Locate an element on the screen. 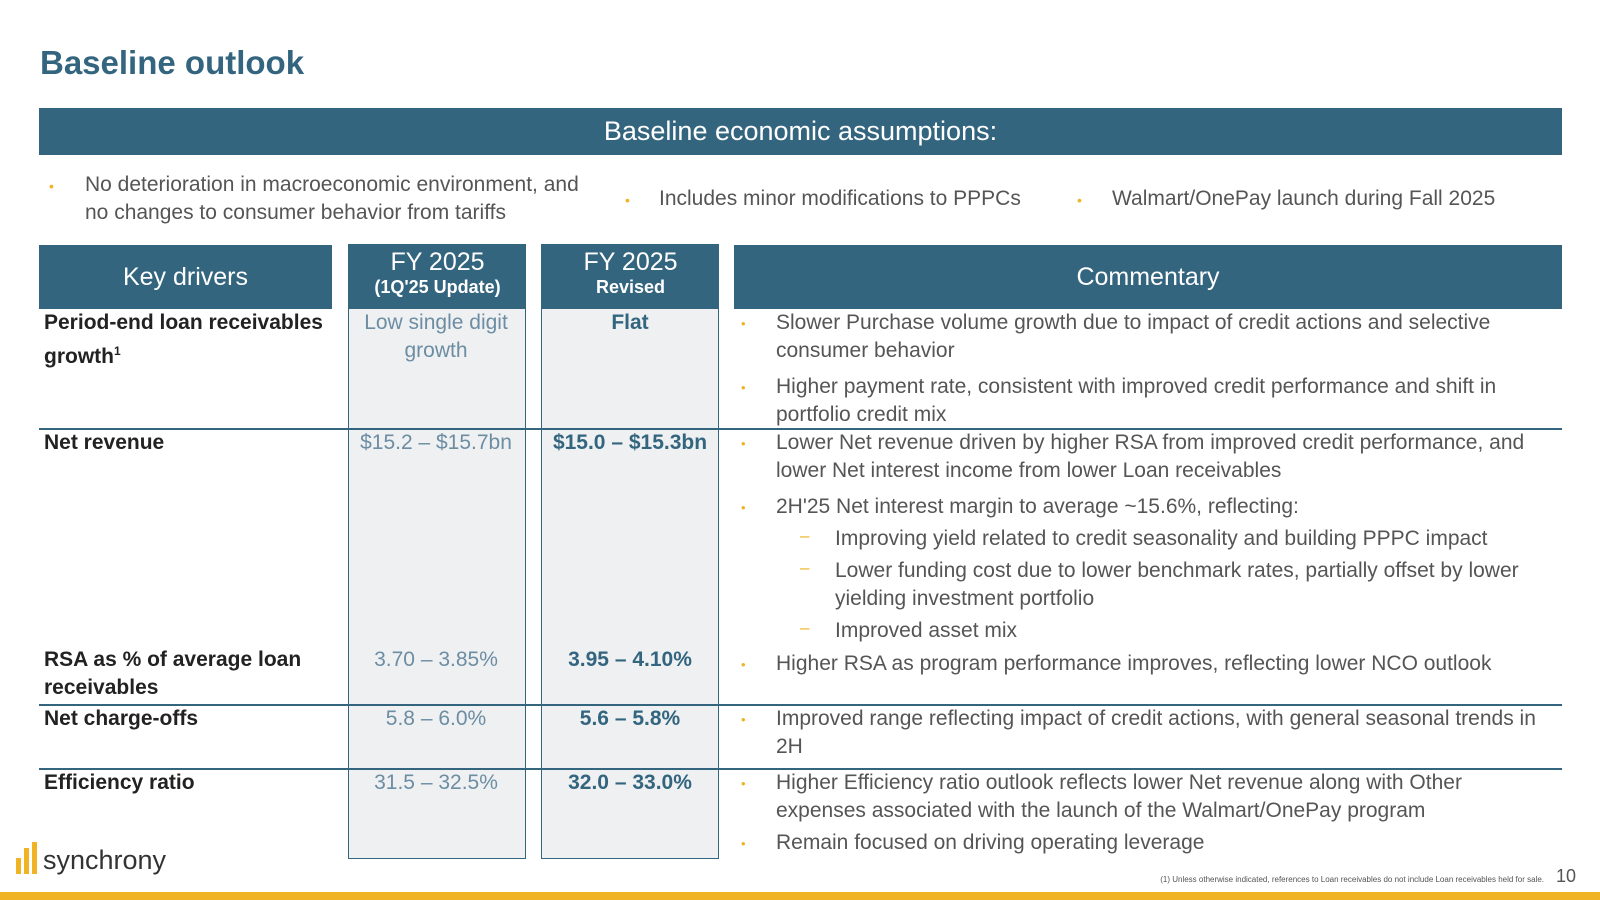  footnote-mark: 1 is located at coordinates (117, 351).